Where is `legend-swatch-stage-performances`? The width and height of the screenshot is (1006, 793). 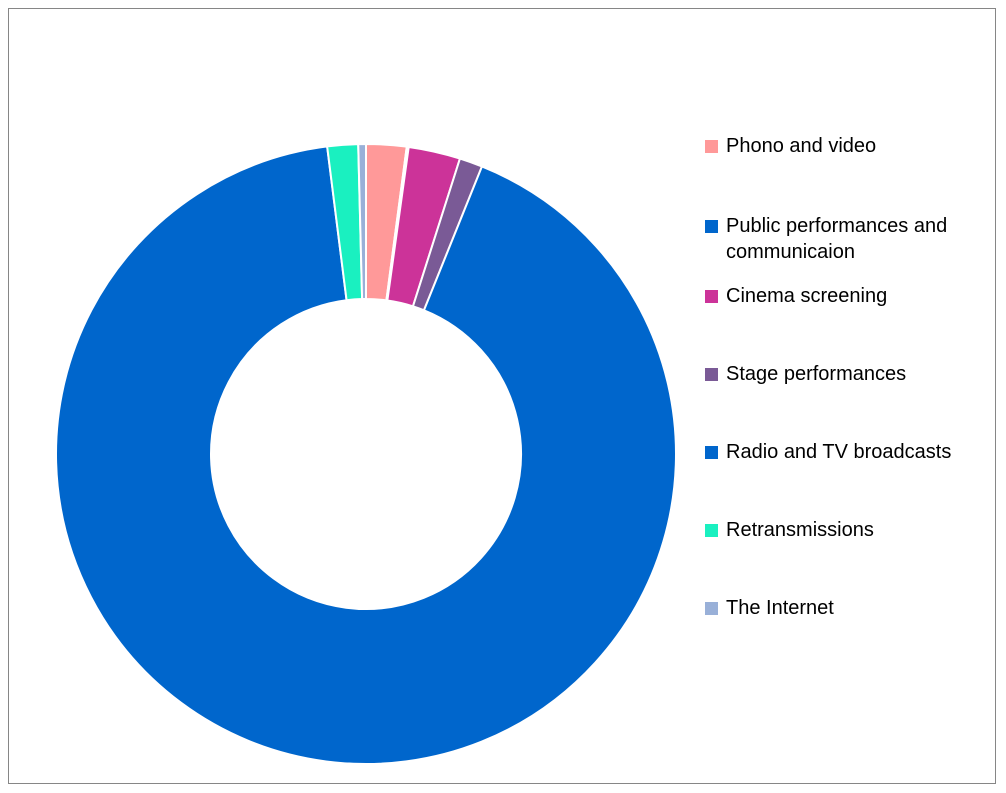 legend-swatch-stage-performances is located at coordinates (711, 374).